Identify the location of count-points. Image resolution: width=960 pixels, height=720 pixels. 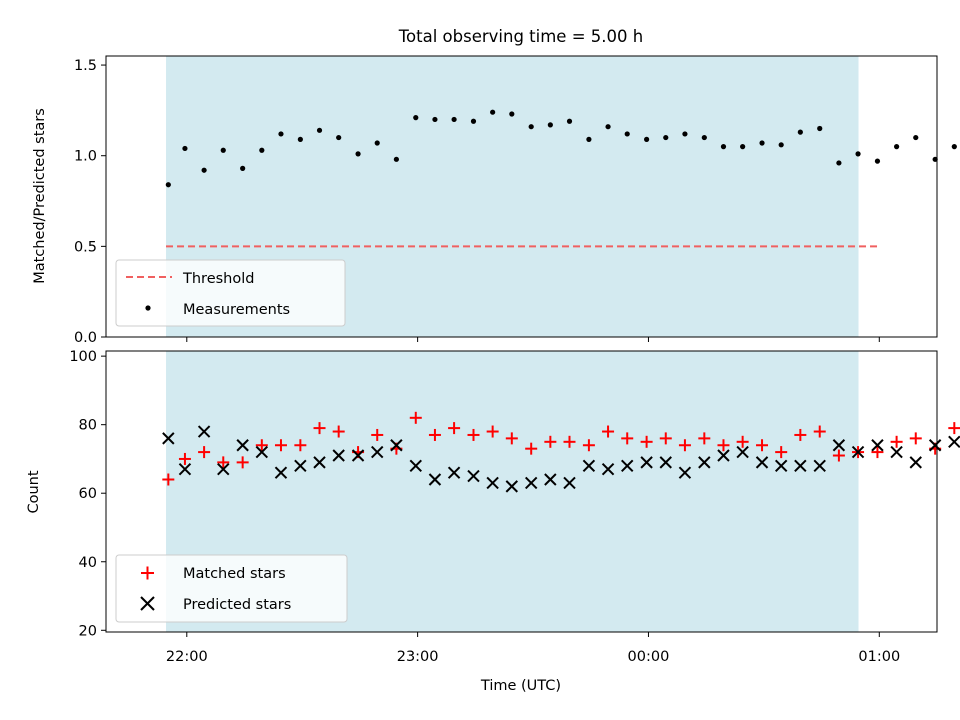
(561, 452).